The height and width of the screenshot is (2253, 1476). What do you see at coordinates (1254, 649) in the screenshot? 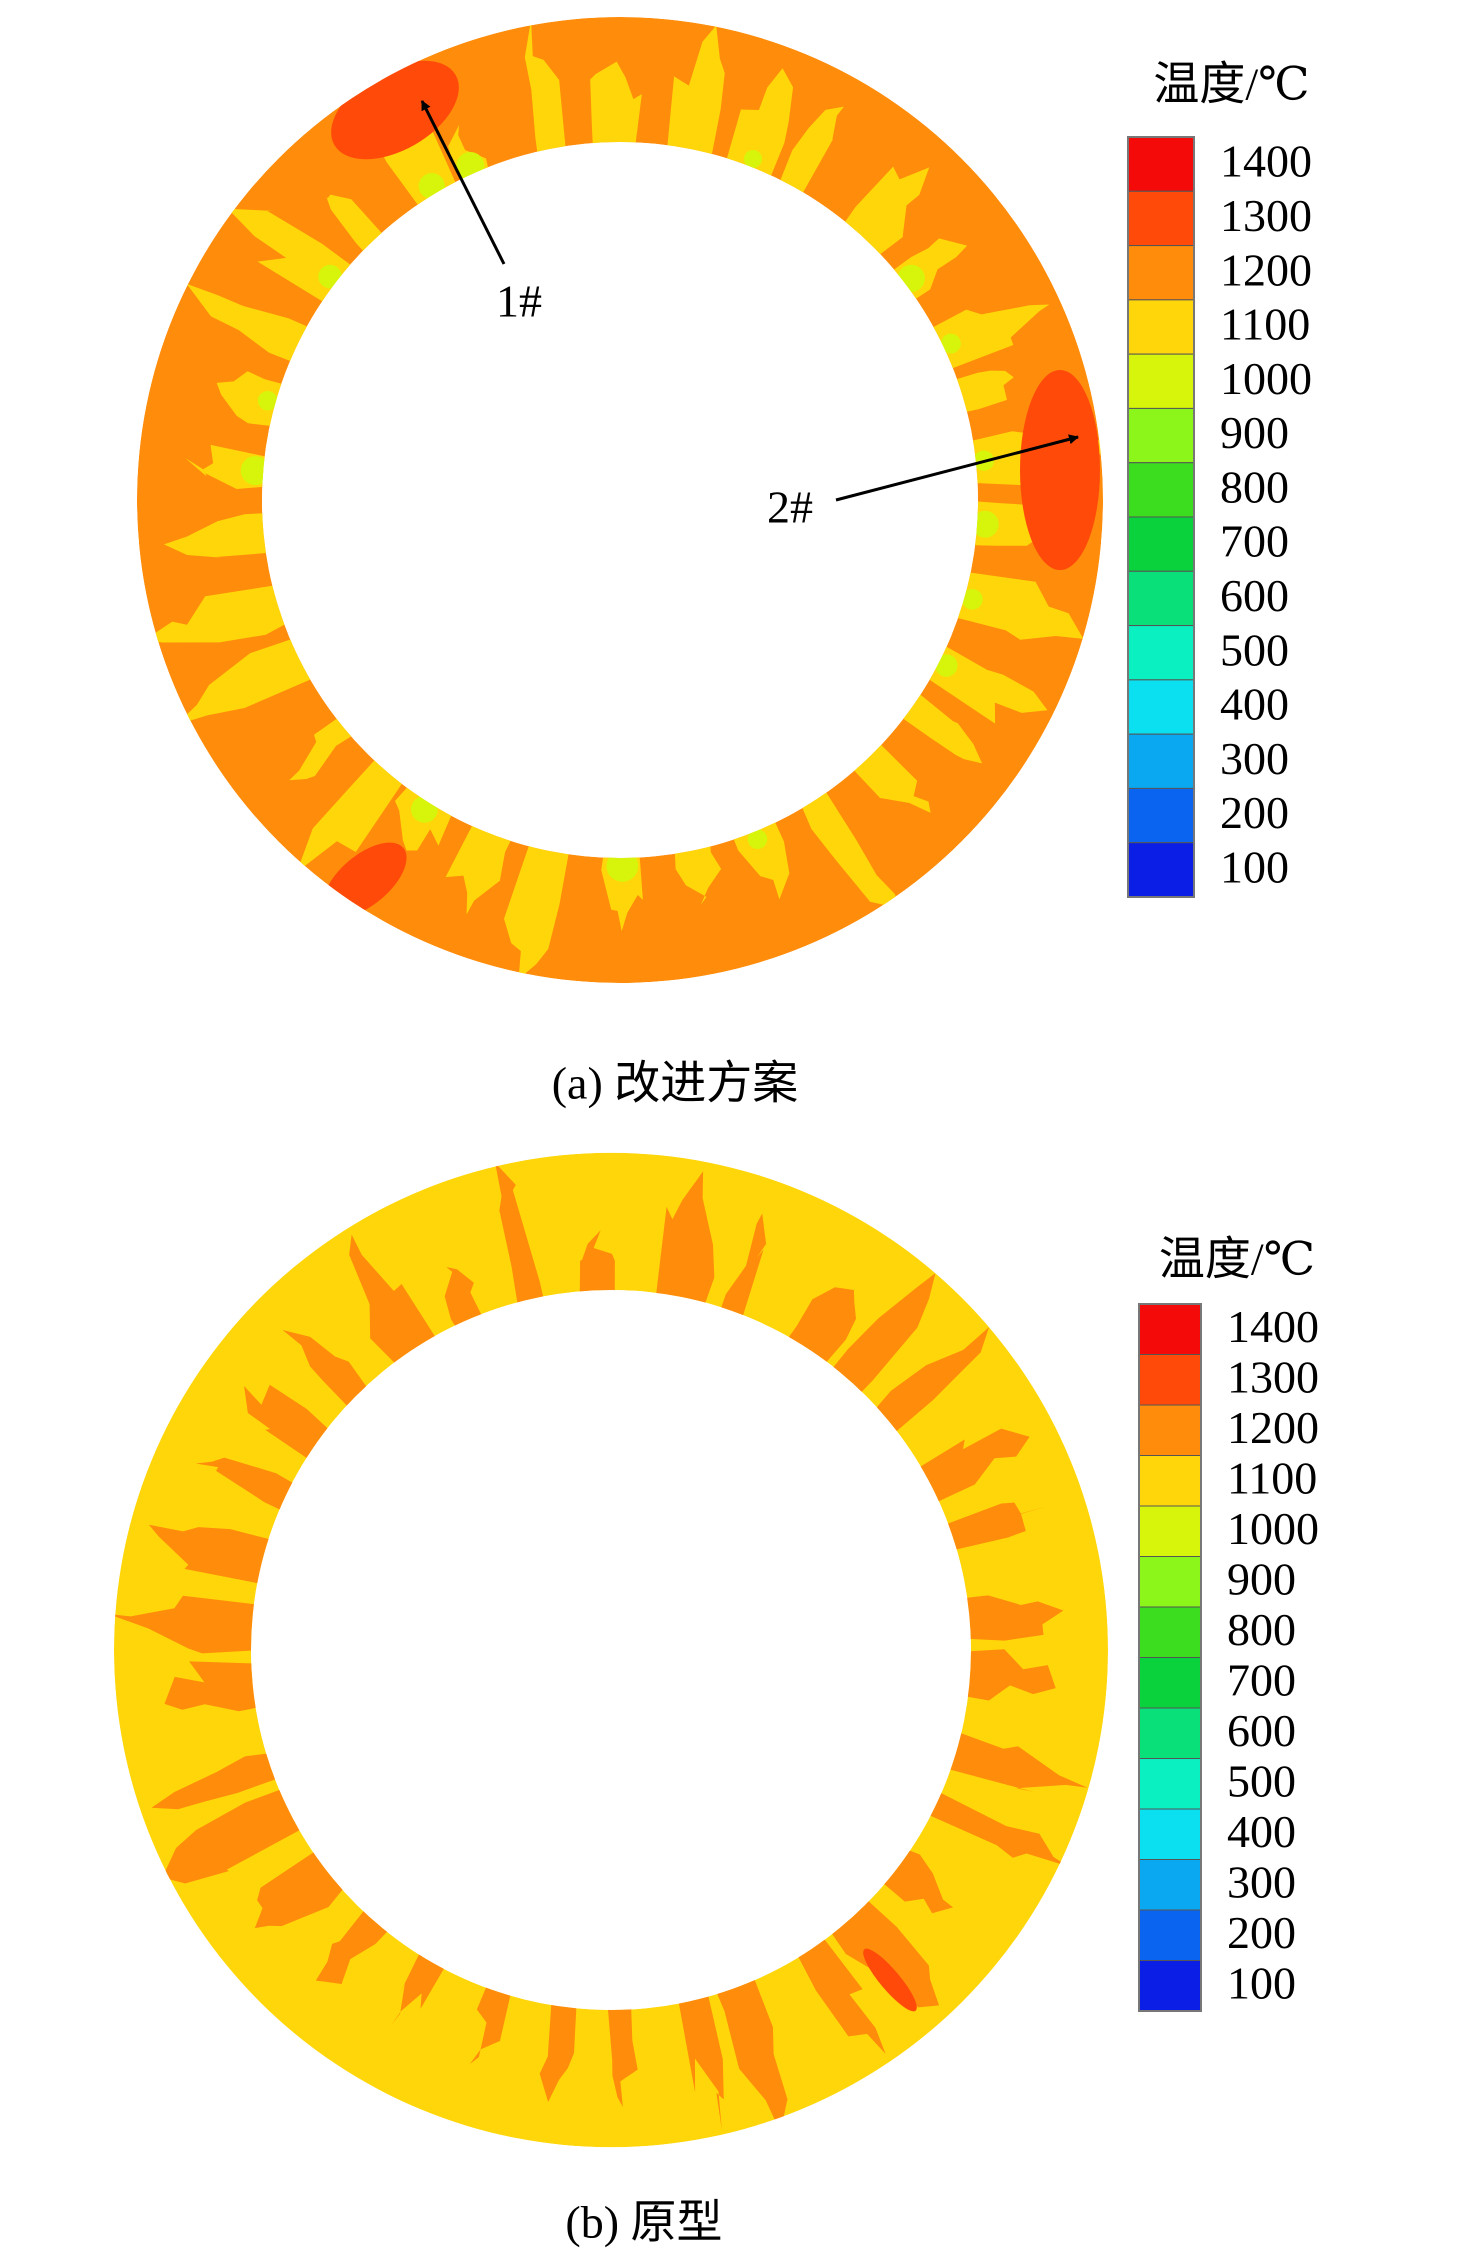
I see `colorbar-tick-label: 500` at bounding box center [1254, 649].